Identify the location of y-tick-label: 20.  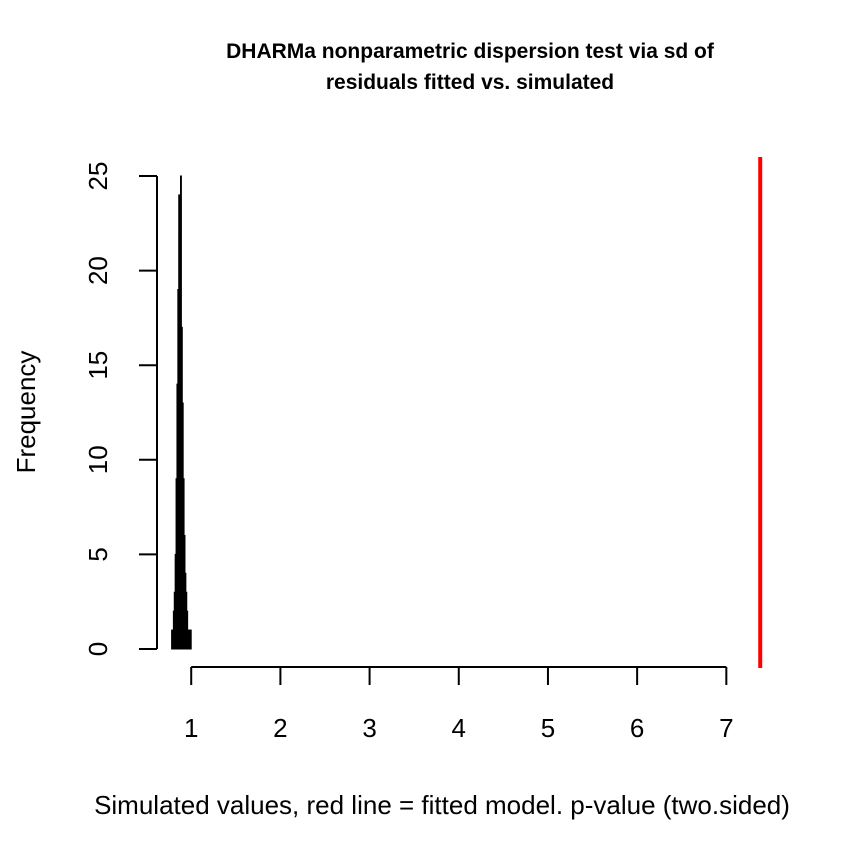
(98, 270).